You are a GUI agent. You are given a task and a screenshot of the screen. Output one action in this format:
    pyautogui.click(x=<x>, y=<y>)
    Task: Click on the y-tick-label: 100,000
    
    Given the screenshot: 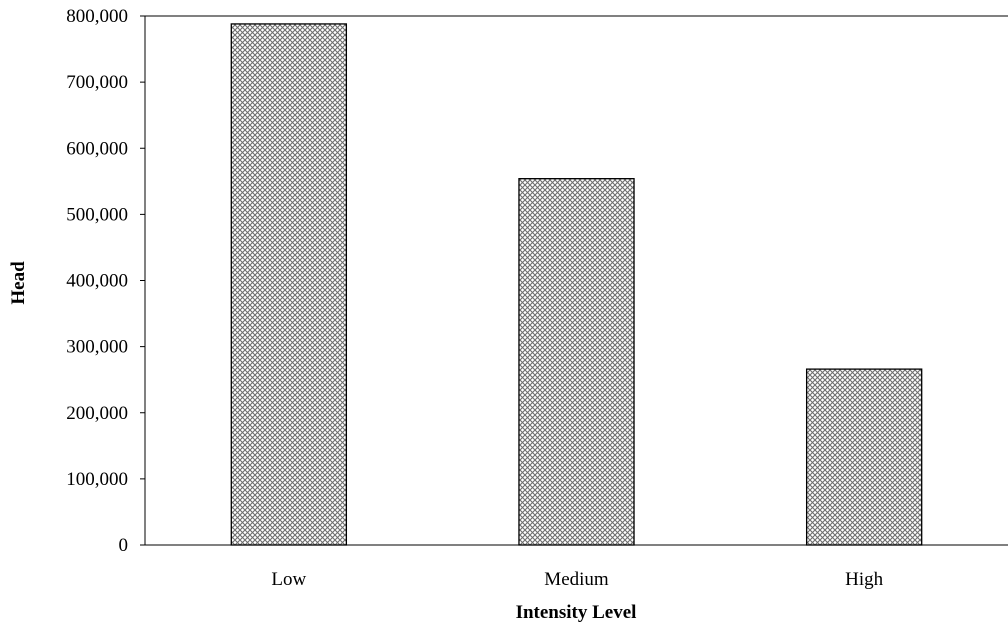 What is the action you would take?
    pyautogui.click(x=97, y=479)
    